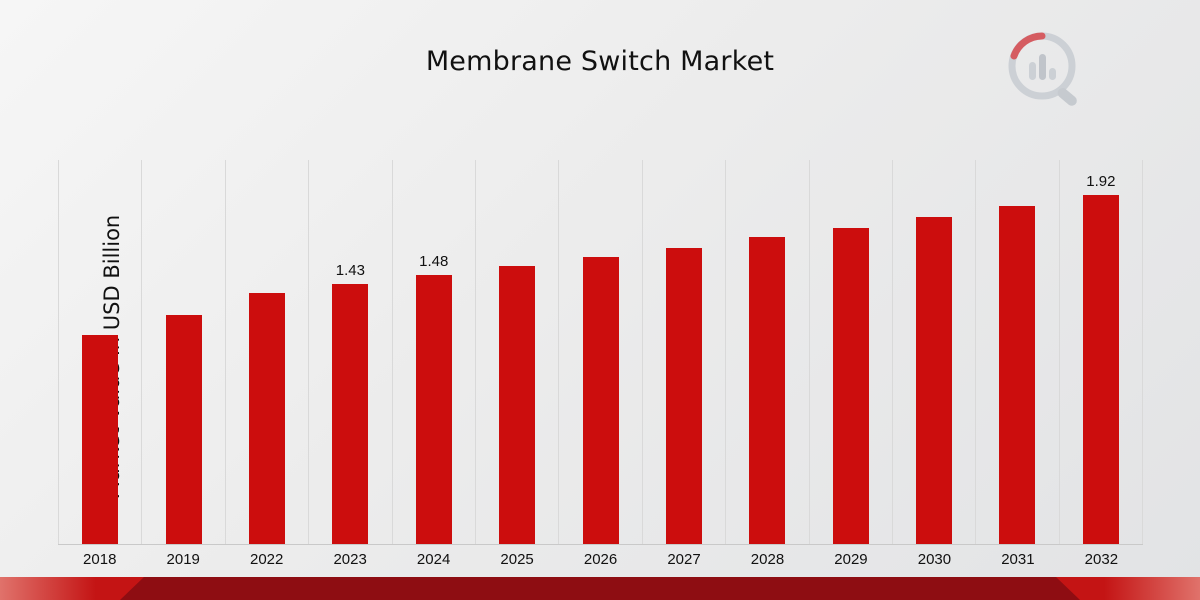  What do you see at coordinates (1101, 181) in the screenshot?
I see `bar-value-label: 1.92` at bounding box center [1101, 181].